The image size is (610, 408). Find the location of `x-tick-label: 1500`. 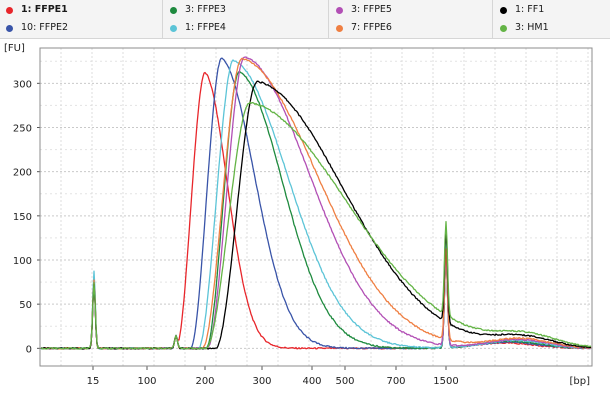

x-tick-label: 1500 is located at coordinates (445, 381).